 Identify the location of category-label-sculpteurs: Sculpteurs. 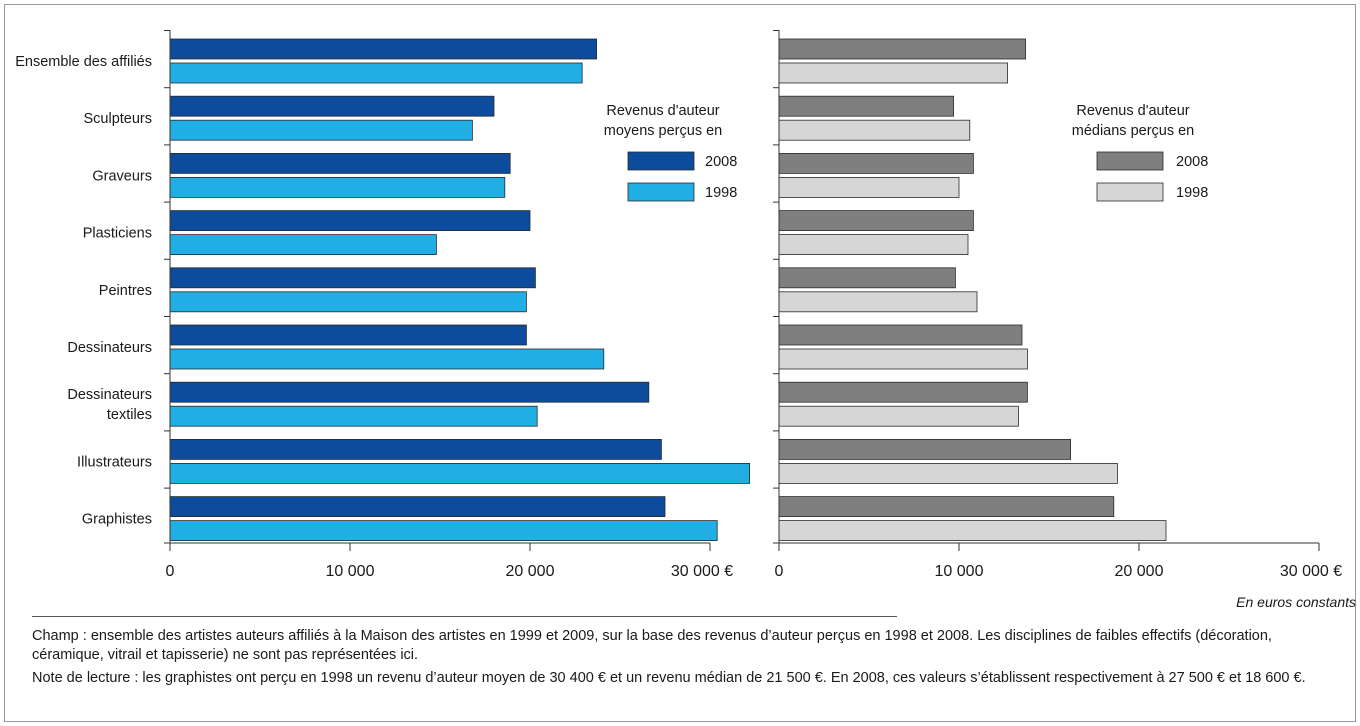
(117, 119).